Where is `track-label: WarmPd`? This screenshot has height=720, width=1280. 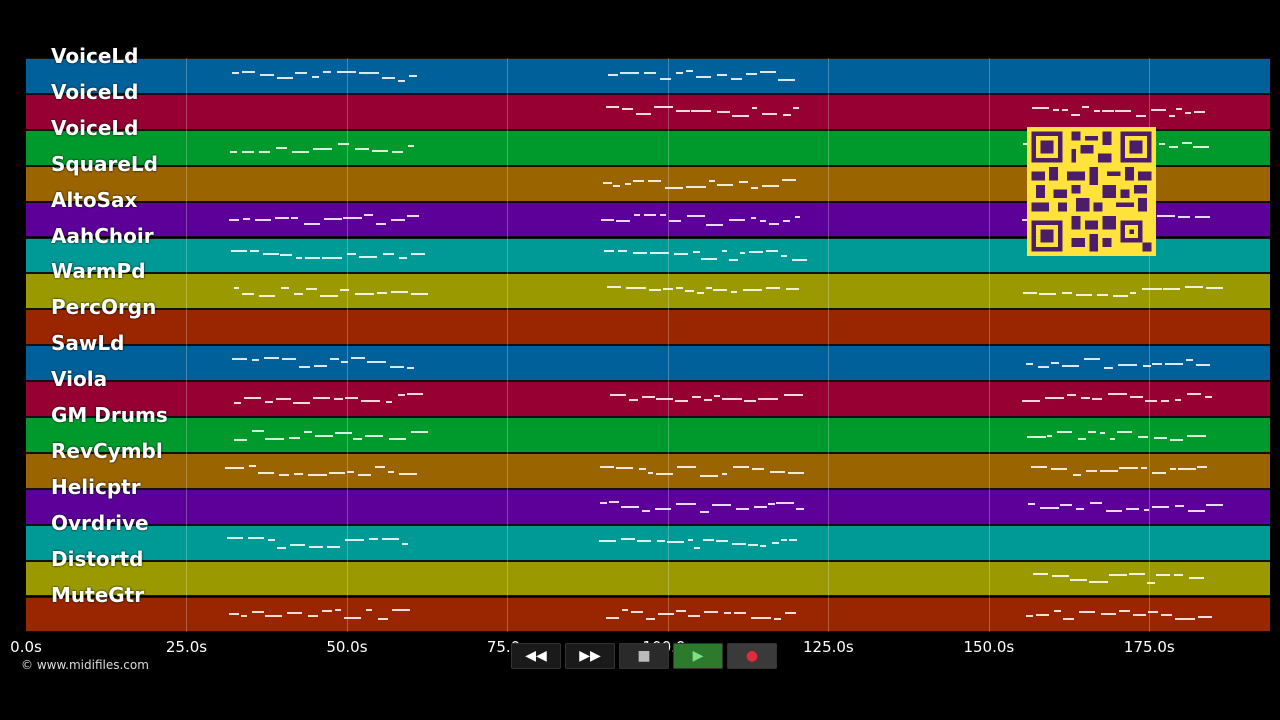 track-label: WarmPd is located at coordinates (98, 271).